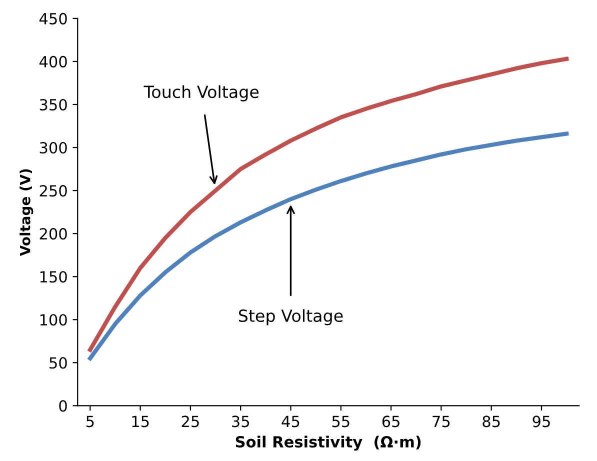  What do you see at coordinates (53, 320) in the screenshot?
I see `y-tick-label: 100` at bounding box center [53, 320].